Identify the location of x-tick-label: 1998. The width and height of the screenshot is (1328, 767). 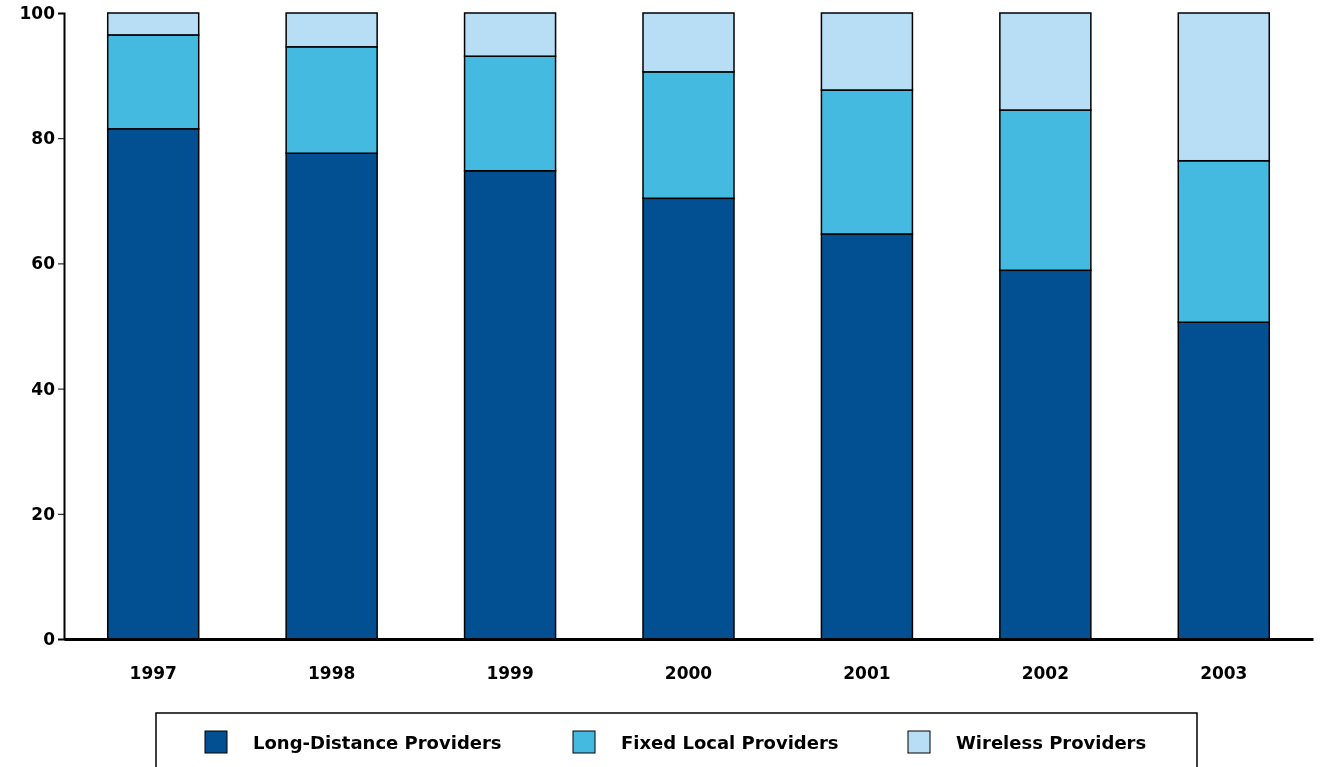
(331, 673).